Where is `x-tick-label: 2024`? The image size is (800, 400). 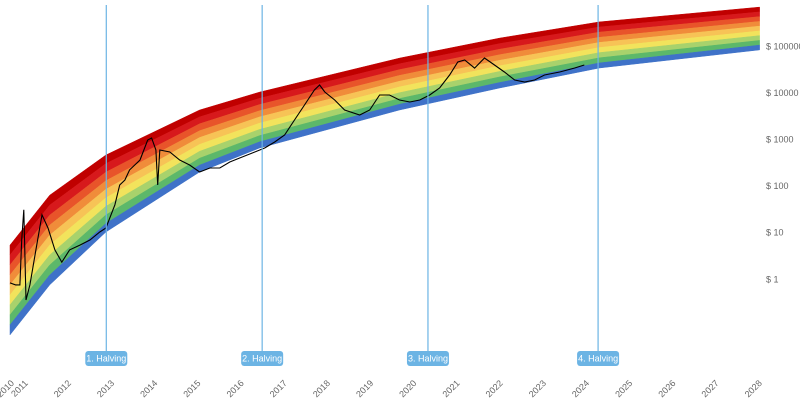
x-tick-label: 2024 is located at coordinates (580, 388).